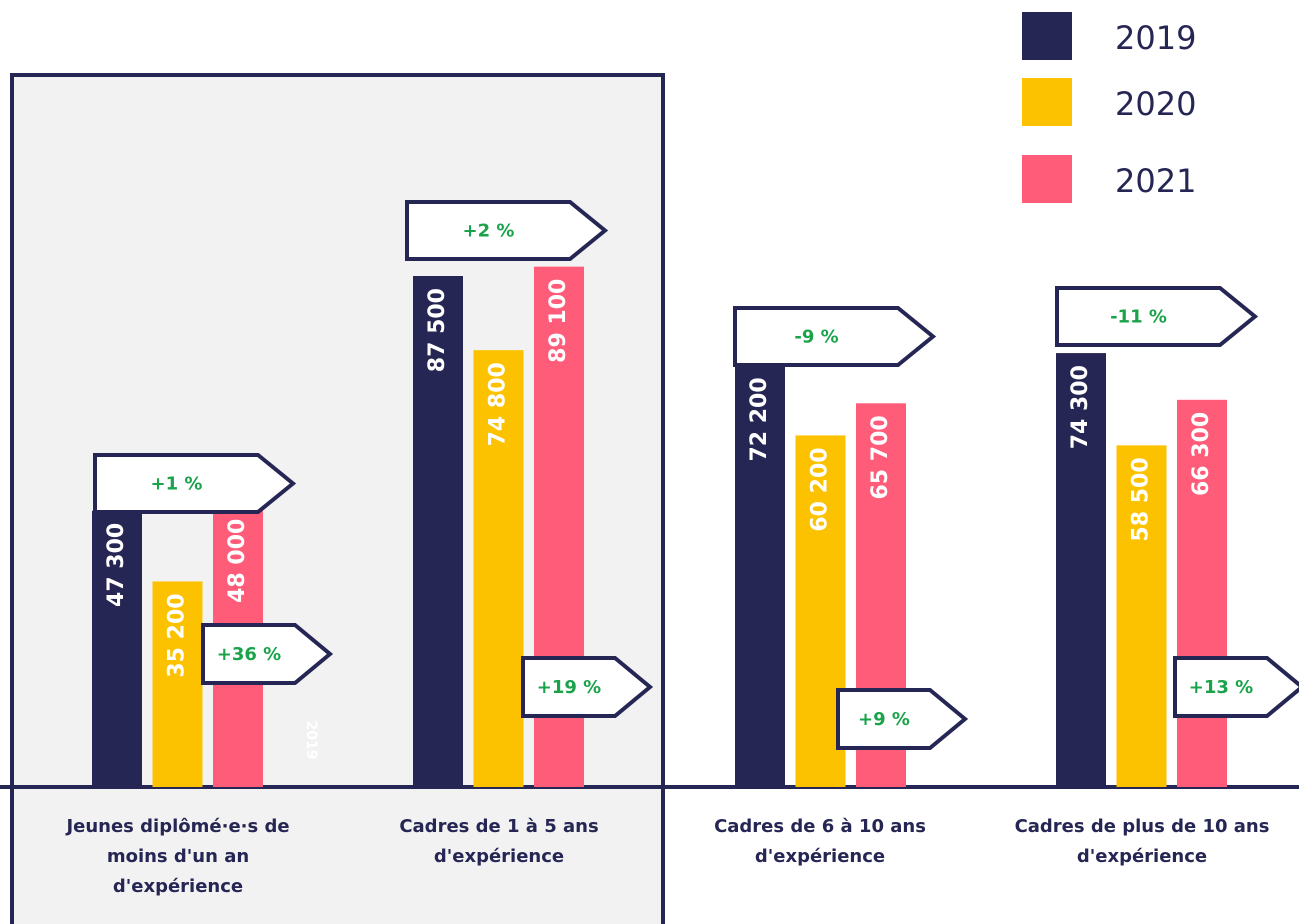 This screenshot has width=1299, height=924. I want to click on change-top: +1 %, so click(177, 484).